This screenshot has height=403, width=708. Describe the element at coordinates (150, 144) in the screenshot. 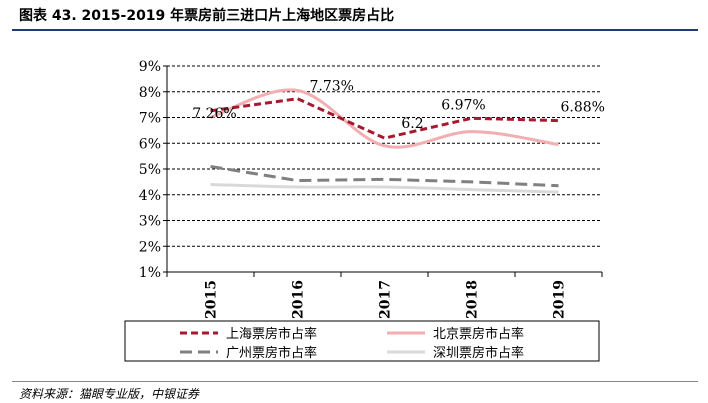

I see `y-tick-label: 6%` at that location.